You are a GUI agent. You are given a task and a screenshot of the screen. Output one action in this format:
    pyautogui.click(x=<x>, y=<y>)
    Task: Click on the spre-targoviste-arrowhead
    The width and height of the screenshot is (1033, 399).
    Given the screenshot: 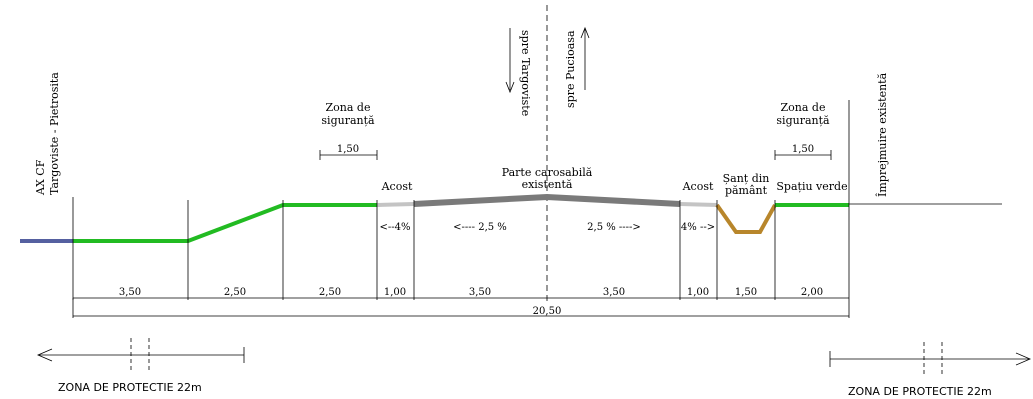 What is the action you would take?
    pyautogui.click(x=510, y=87)
    